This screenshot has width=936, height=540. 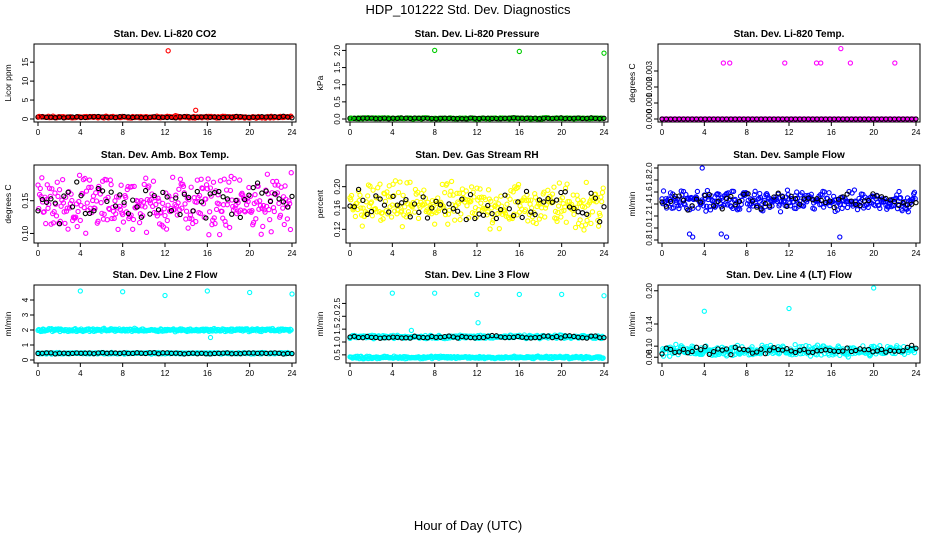 I want to click on y-axis-label: degrees C, so click(x=8, y=203).